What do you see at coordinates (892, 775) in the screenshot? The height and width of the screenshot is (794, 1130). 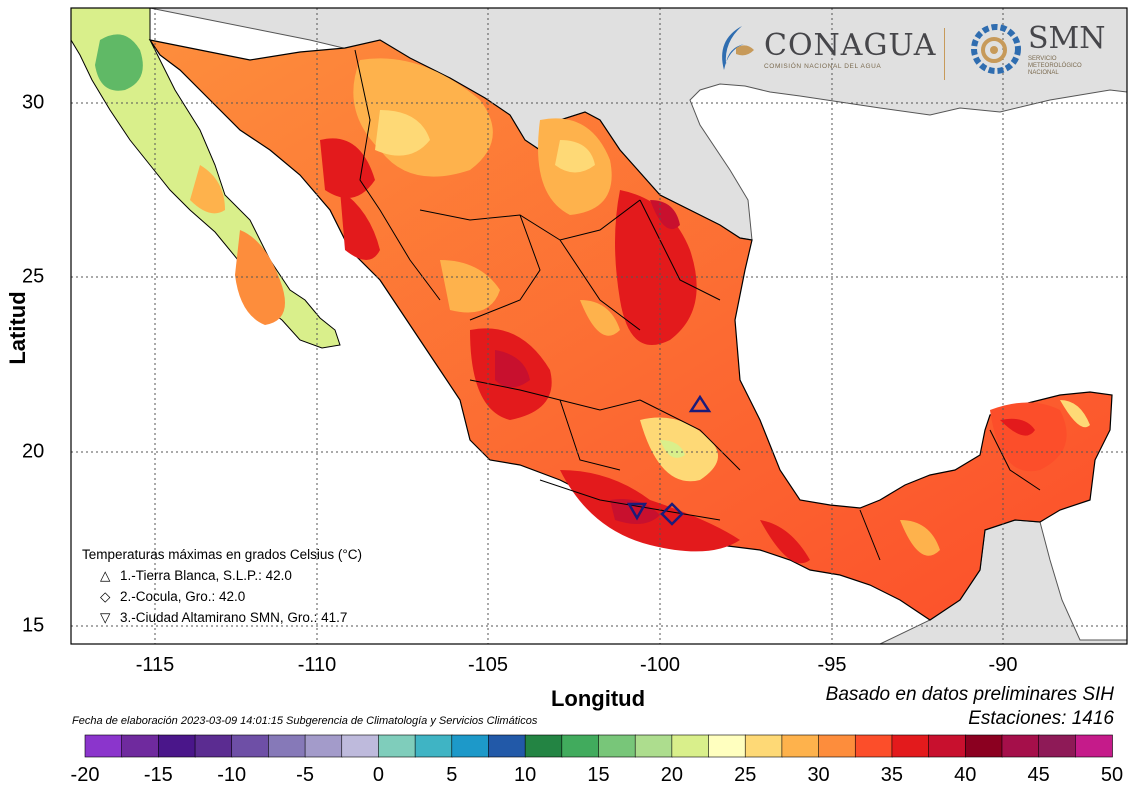 I see `colorbar-label: 35` at bounding box center [892, 775].